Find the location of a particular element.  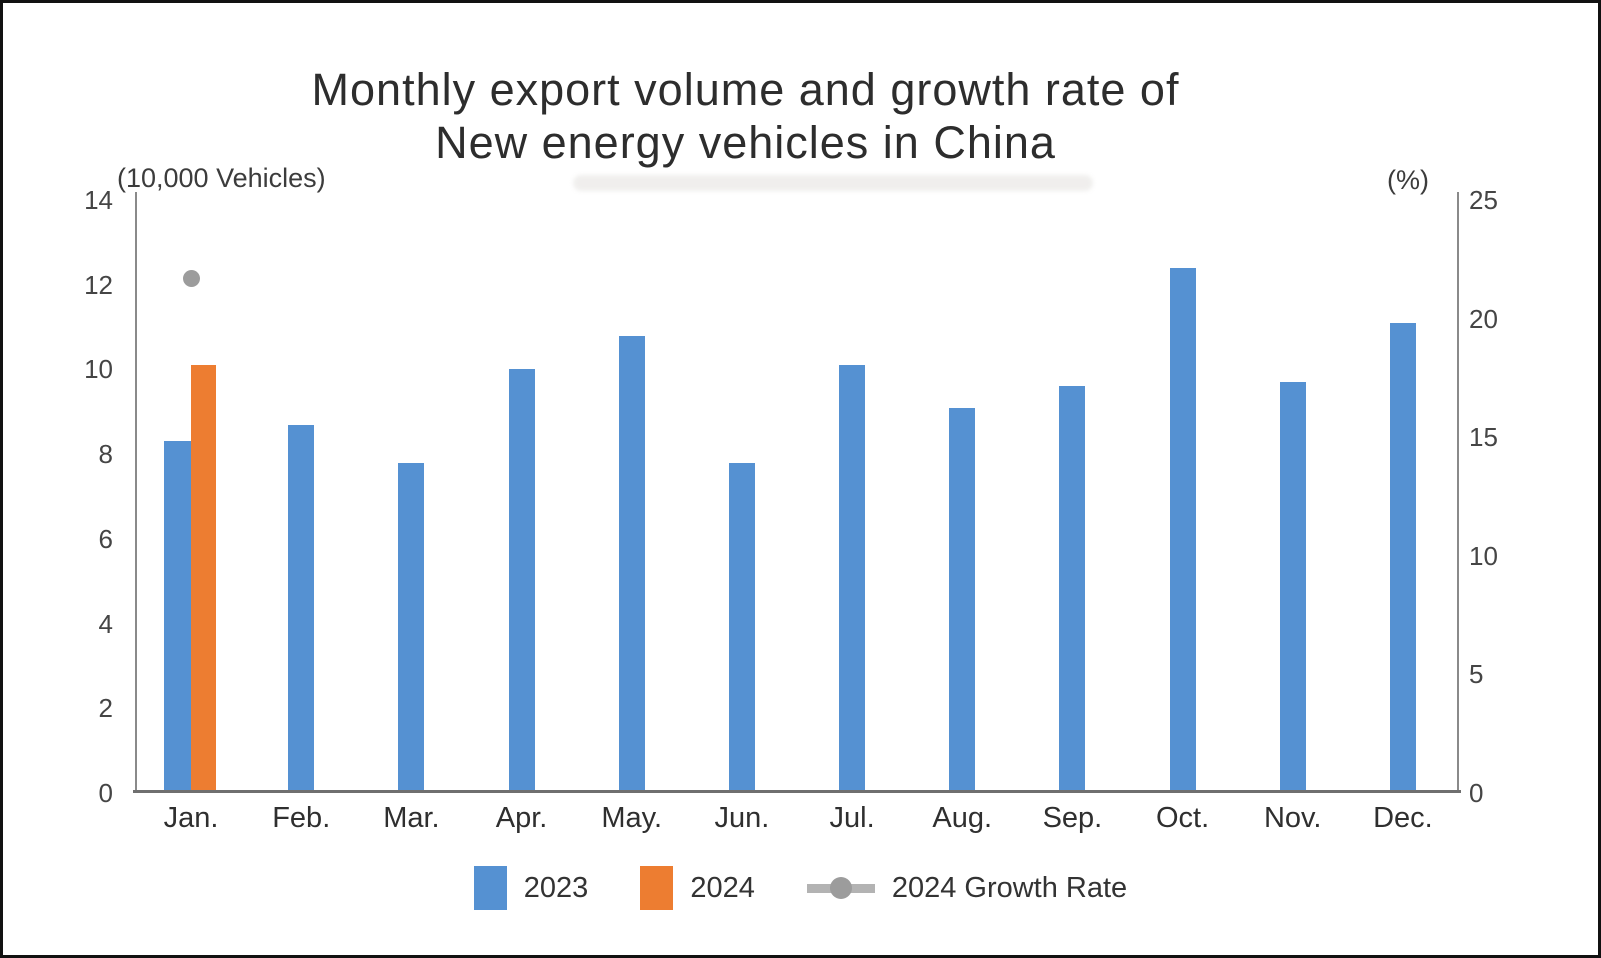

bar-2023-May is located at coordinates (631, 564).